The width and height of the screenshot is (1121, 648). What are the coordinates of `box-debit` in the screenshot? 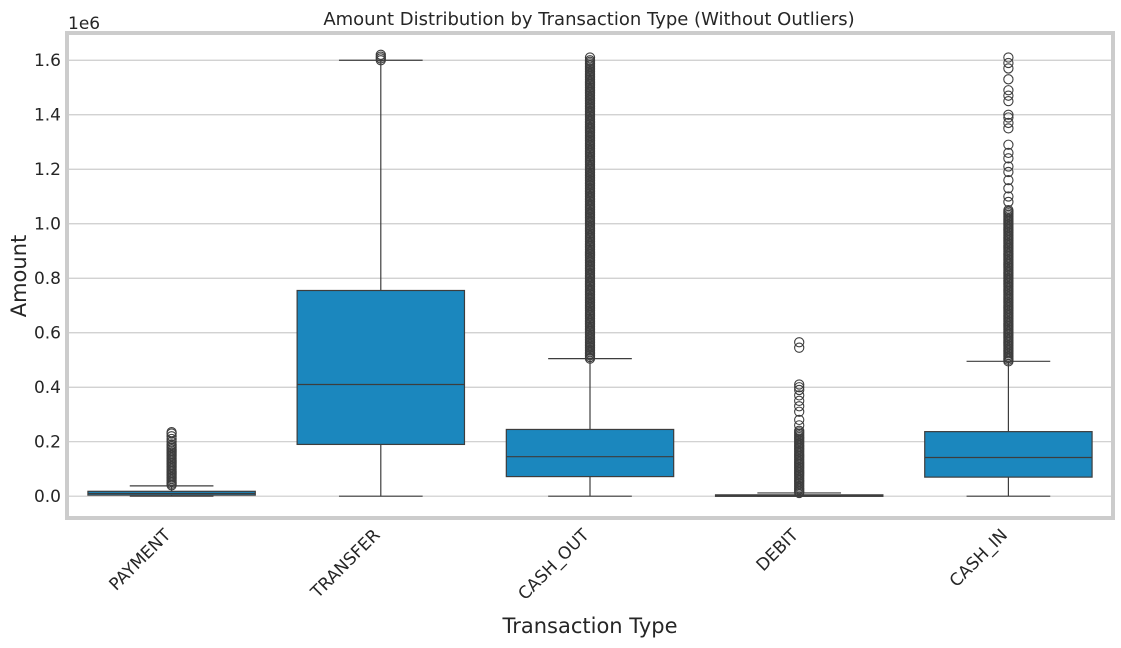 It's located at (799, 418).